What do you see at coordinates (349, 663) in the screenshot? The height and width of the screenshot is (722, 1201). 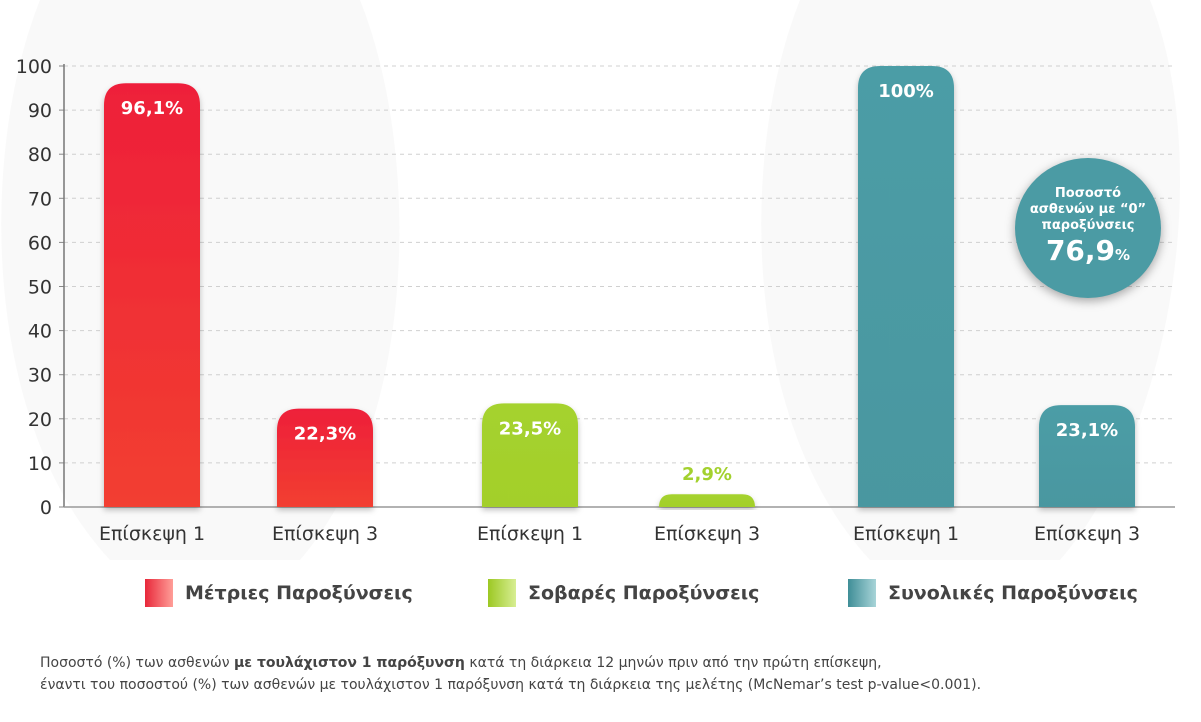 I see `footnote-emphasis: με τουλάχιστον 1 παρόξυνση` at bounding box center [349, 663].